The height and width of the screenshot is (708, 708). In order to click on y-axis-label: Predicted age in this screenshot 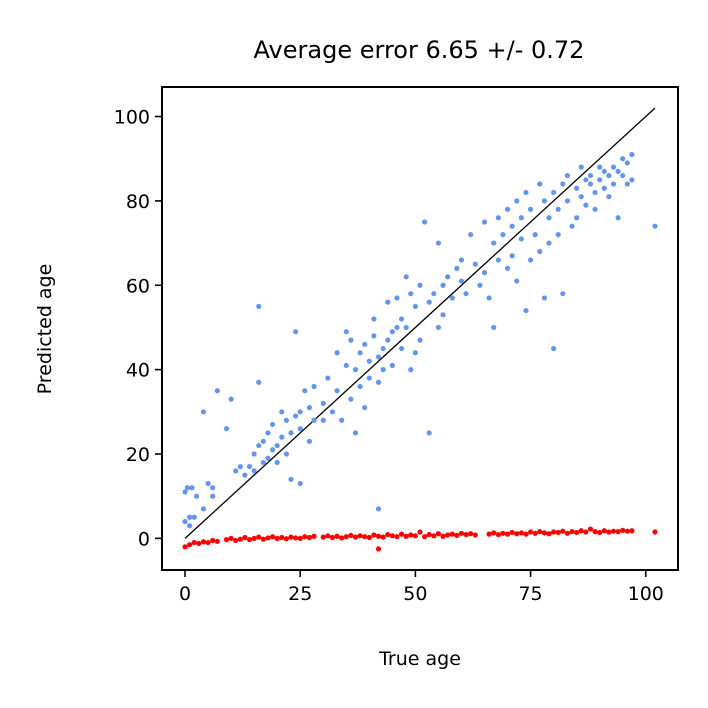, I will do `click(45, 329)`.